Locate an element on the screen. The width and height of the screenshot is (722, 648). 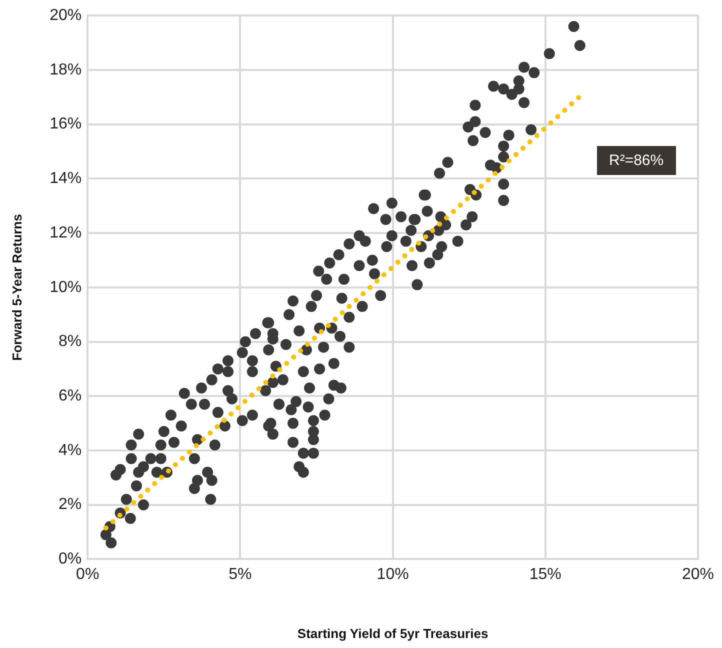
y-tick-label: 20% is located at coordinates (66, 15).